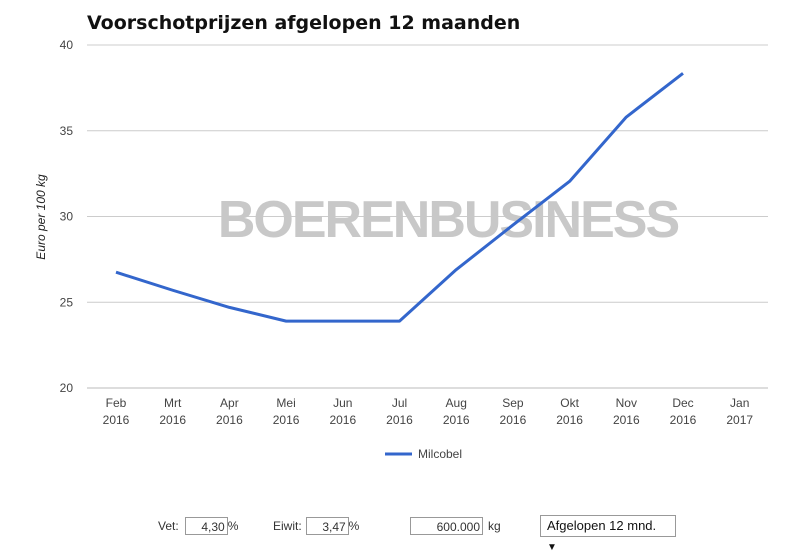 Image resolution: width=786 pixels, height=558 pixels. Describe the element at coordinates (552, 547) in the screenshot. I see `dropdown-arrow-icon: ▼` at that location.